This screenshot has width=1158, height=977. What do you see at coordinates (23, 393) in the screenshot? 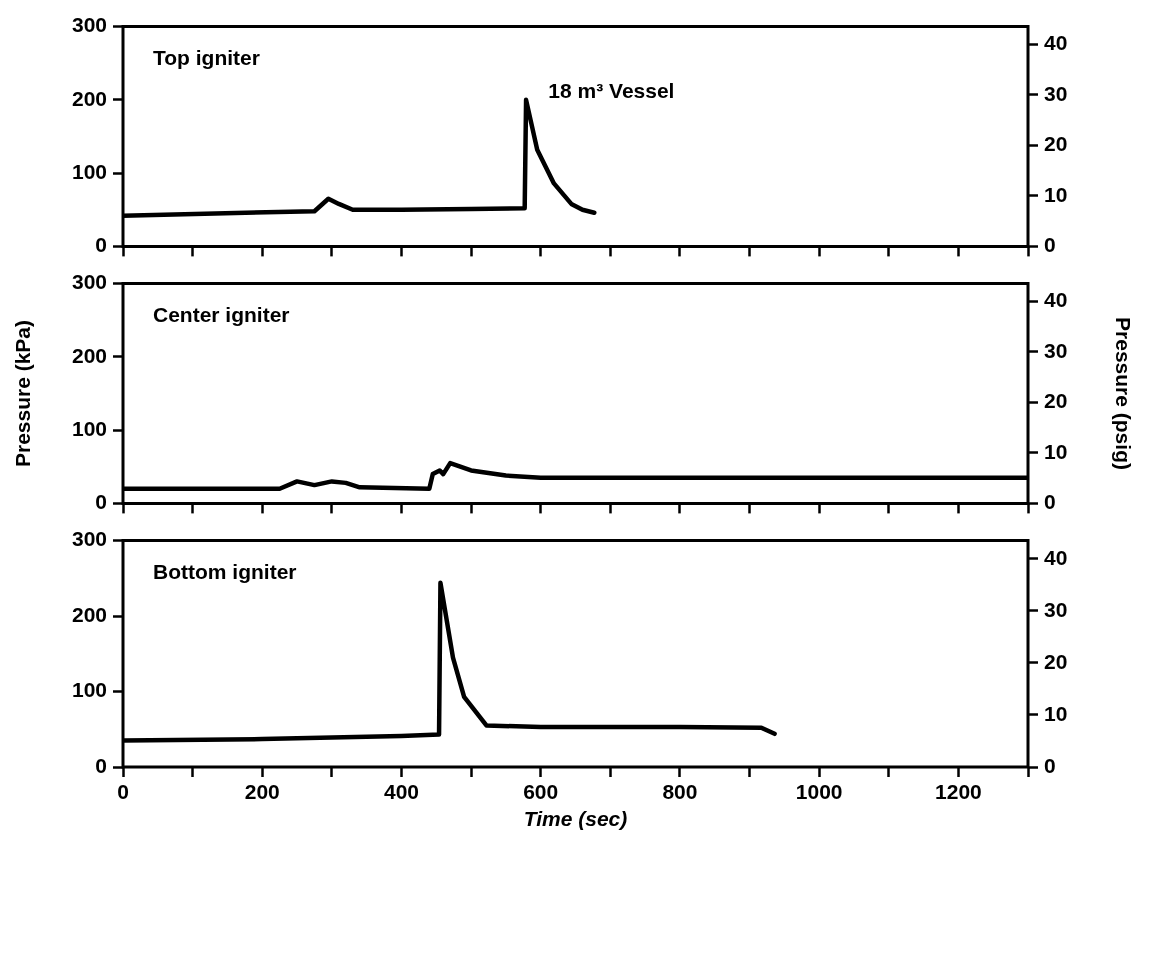
I see `y-axis-title: Pressure (kPa)` at bounding box center [23, 393].